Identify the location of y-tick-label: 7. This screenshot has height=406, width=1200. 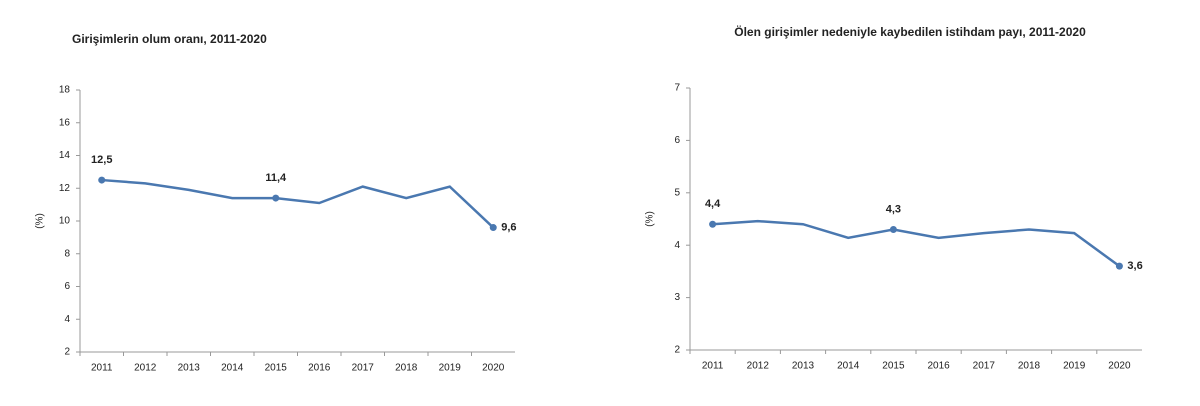
(677, 88).